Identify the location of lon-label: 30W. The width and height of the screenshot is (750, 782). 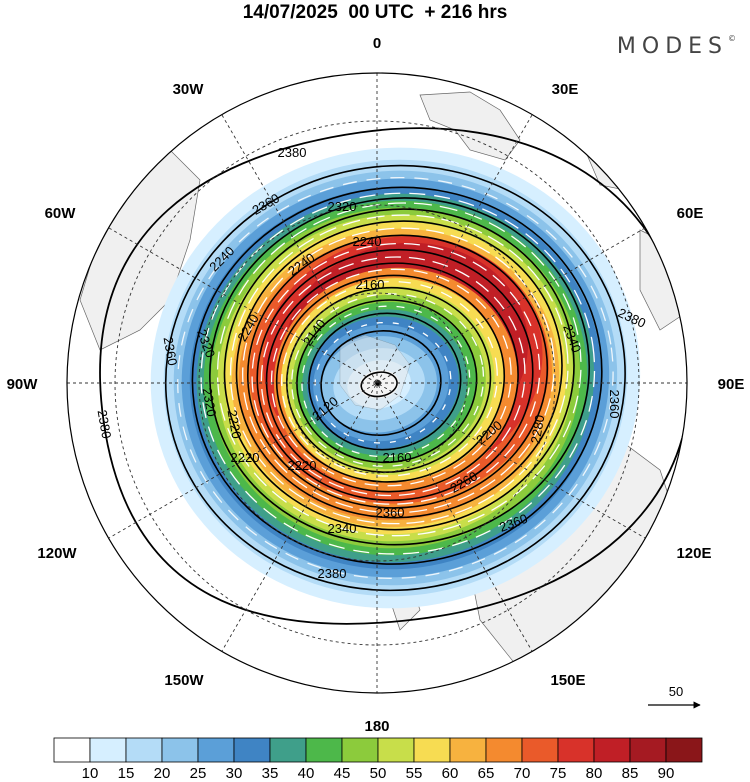
(189, 89).